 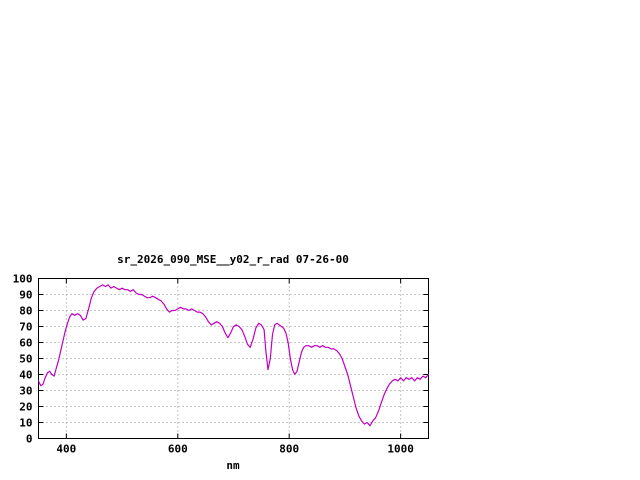 I want to click on x-axis-labels: 400 600 800 1000, so click(x=234, y=449).